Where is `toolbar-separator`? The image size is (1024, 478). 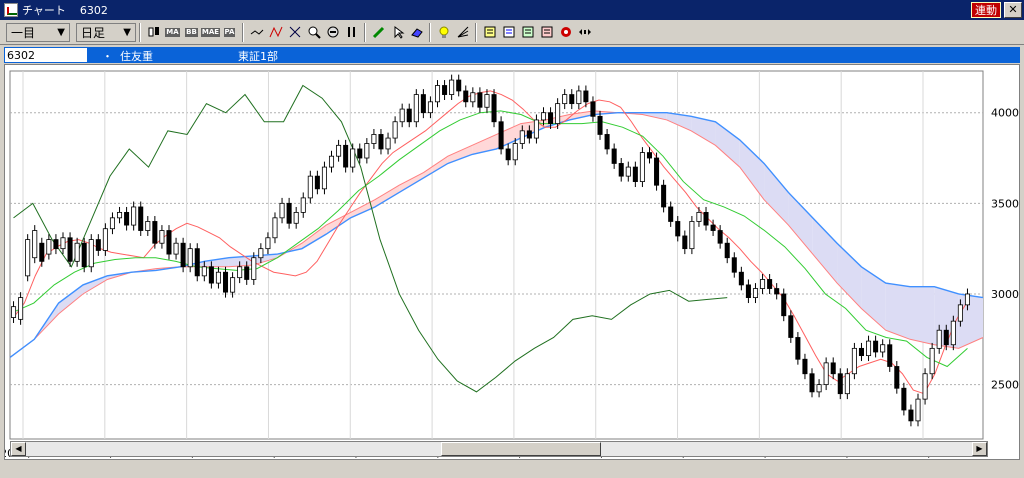 toolbar-separator is located at coordinates (365, 32).